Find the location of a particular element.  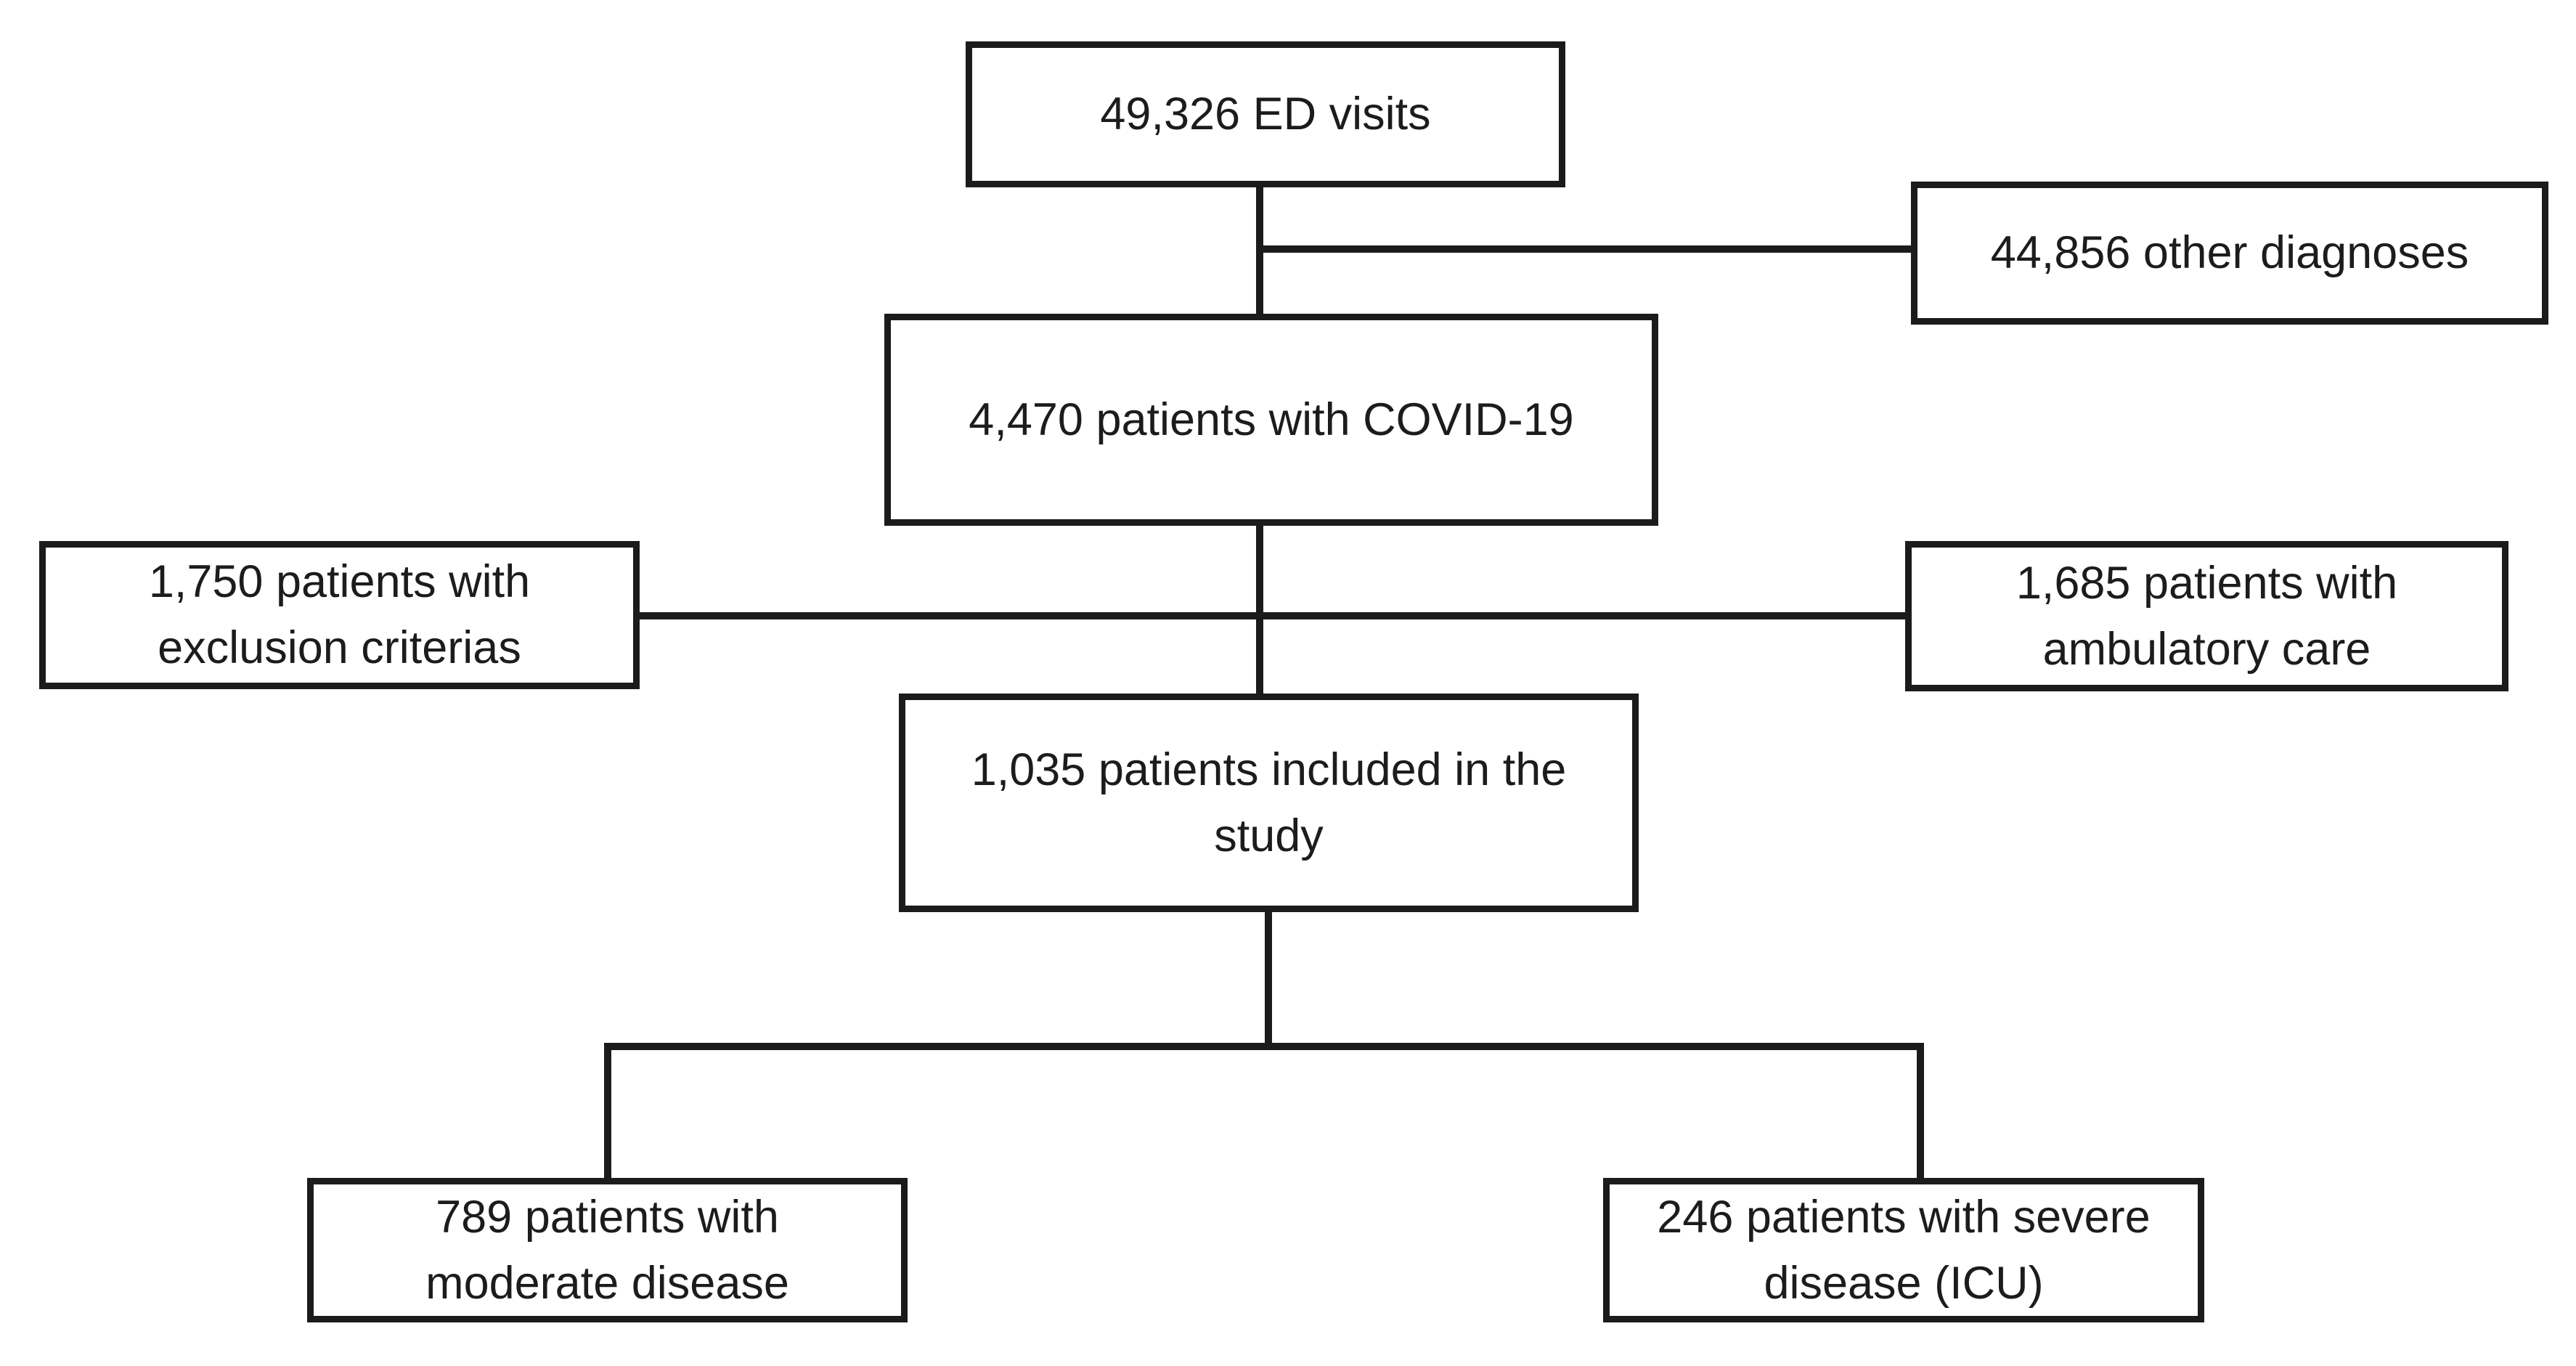

node-covid-patients-label: 4,470 patients with COVID-19 is located at coordinates (1271, 420).